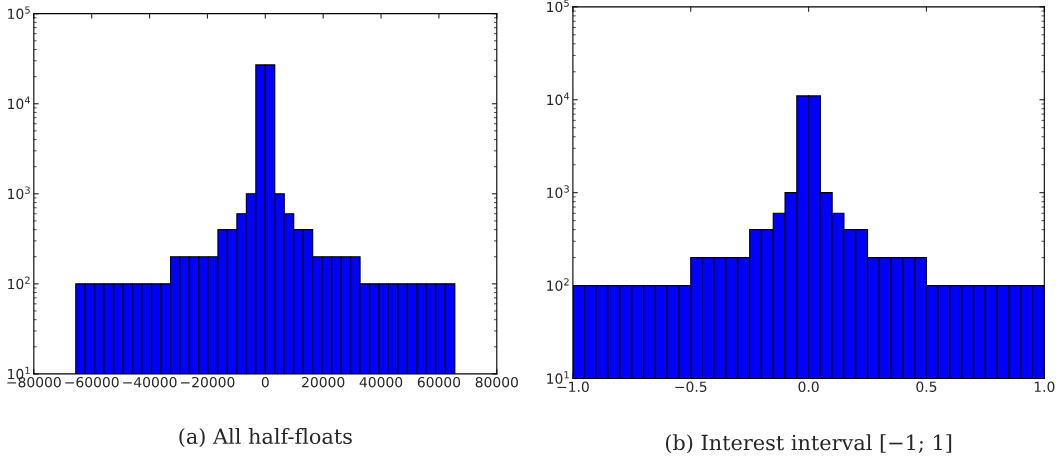 This screenshot has width=1057, height=456. What do you see at coordinates (92, 382) in the screenshot?
I see `x-tick-label: −60000` at bounding box center [92, 382].